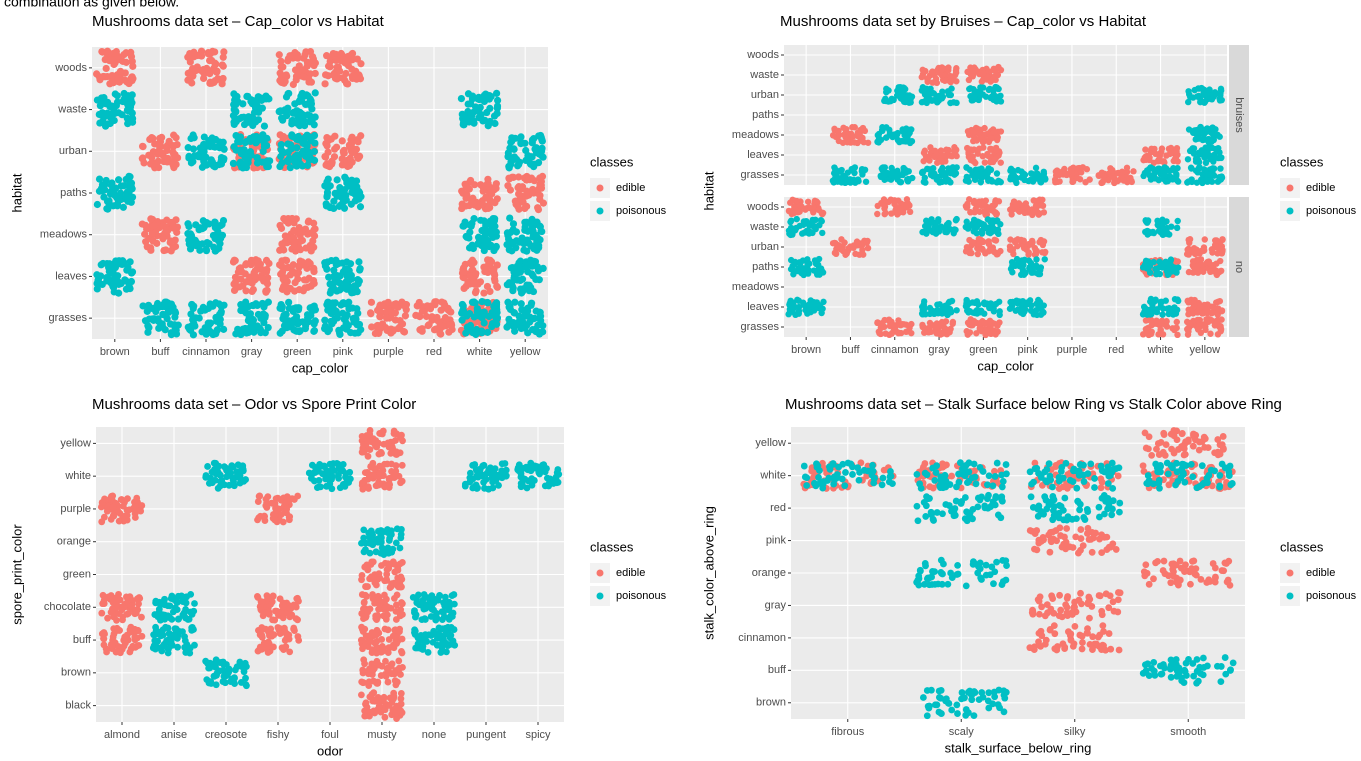 Image resolution: width=1361 pixels, height=761 pixels. I want to click on x-tick-label: pungent, so click(486, 735).